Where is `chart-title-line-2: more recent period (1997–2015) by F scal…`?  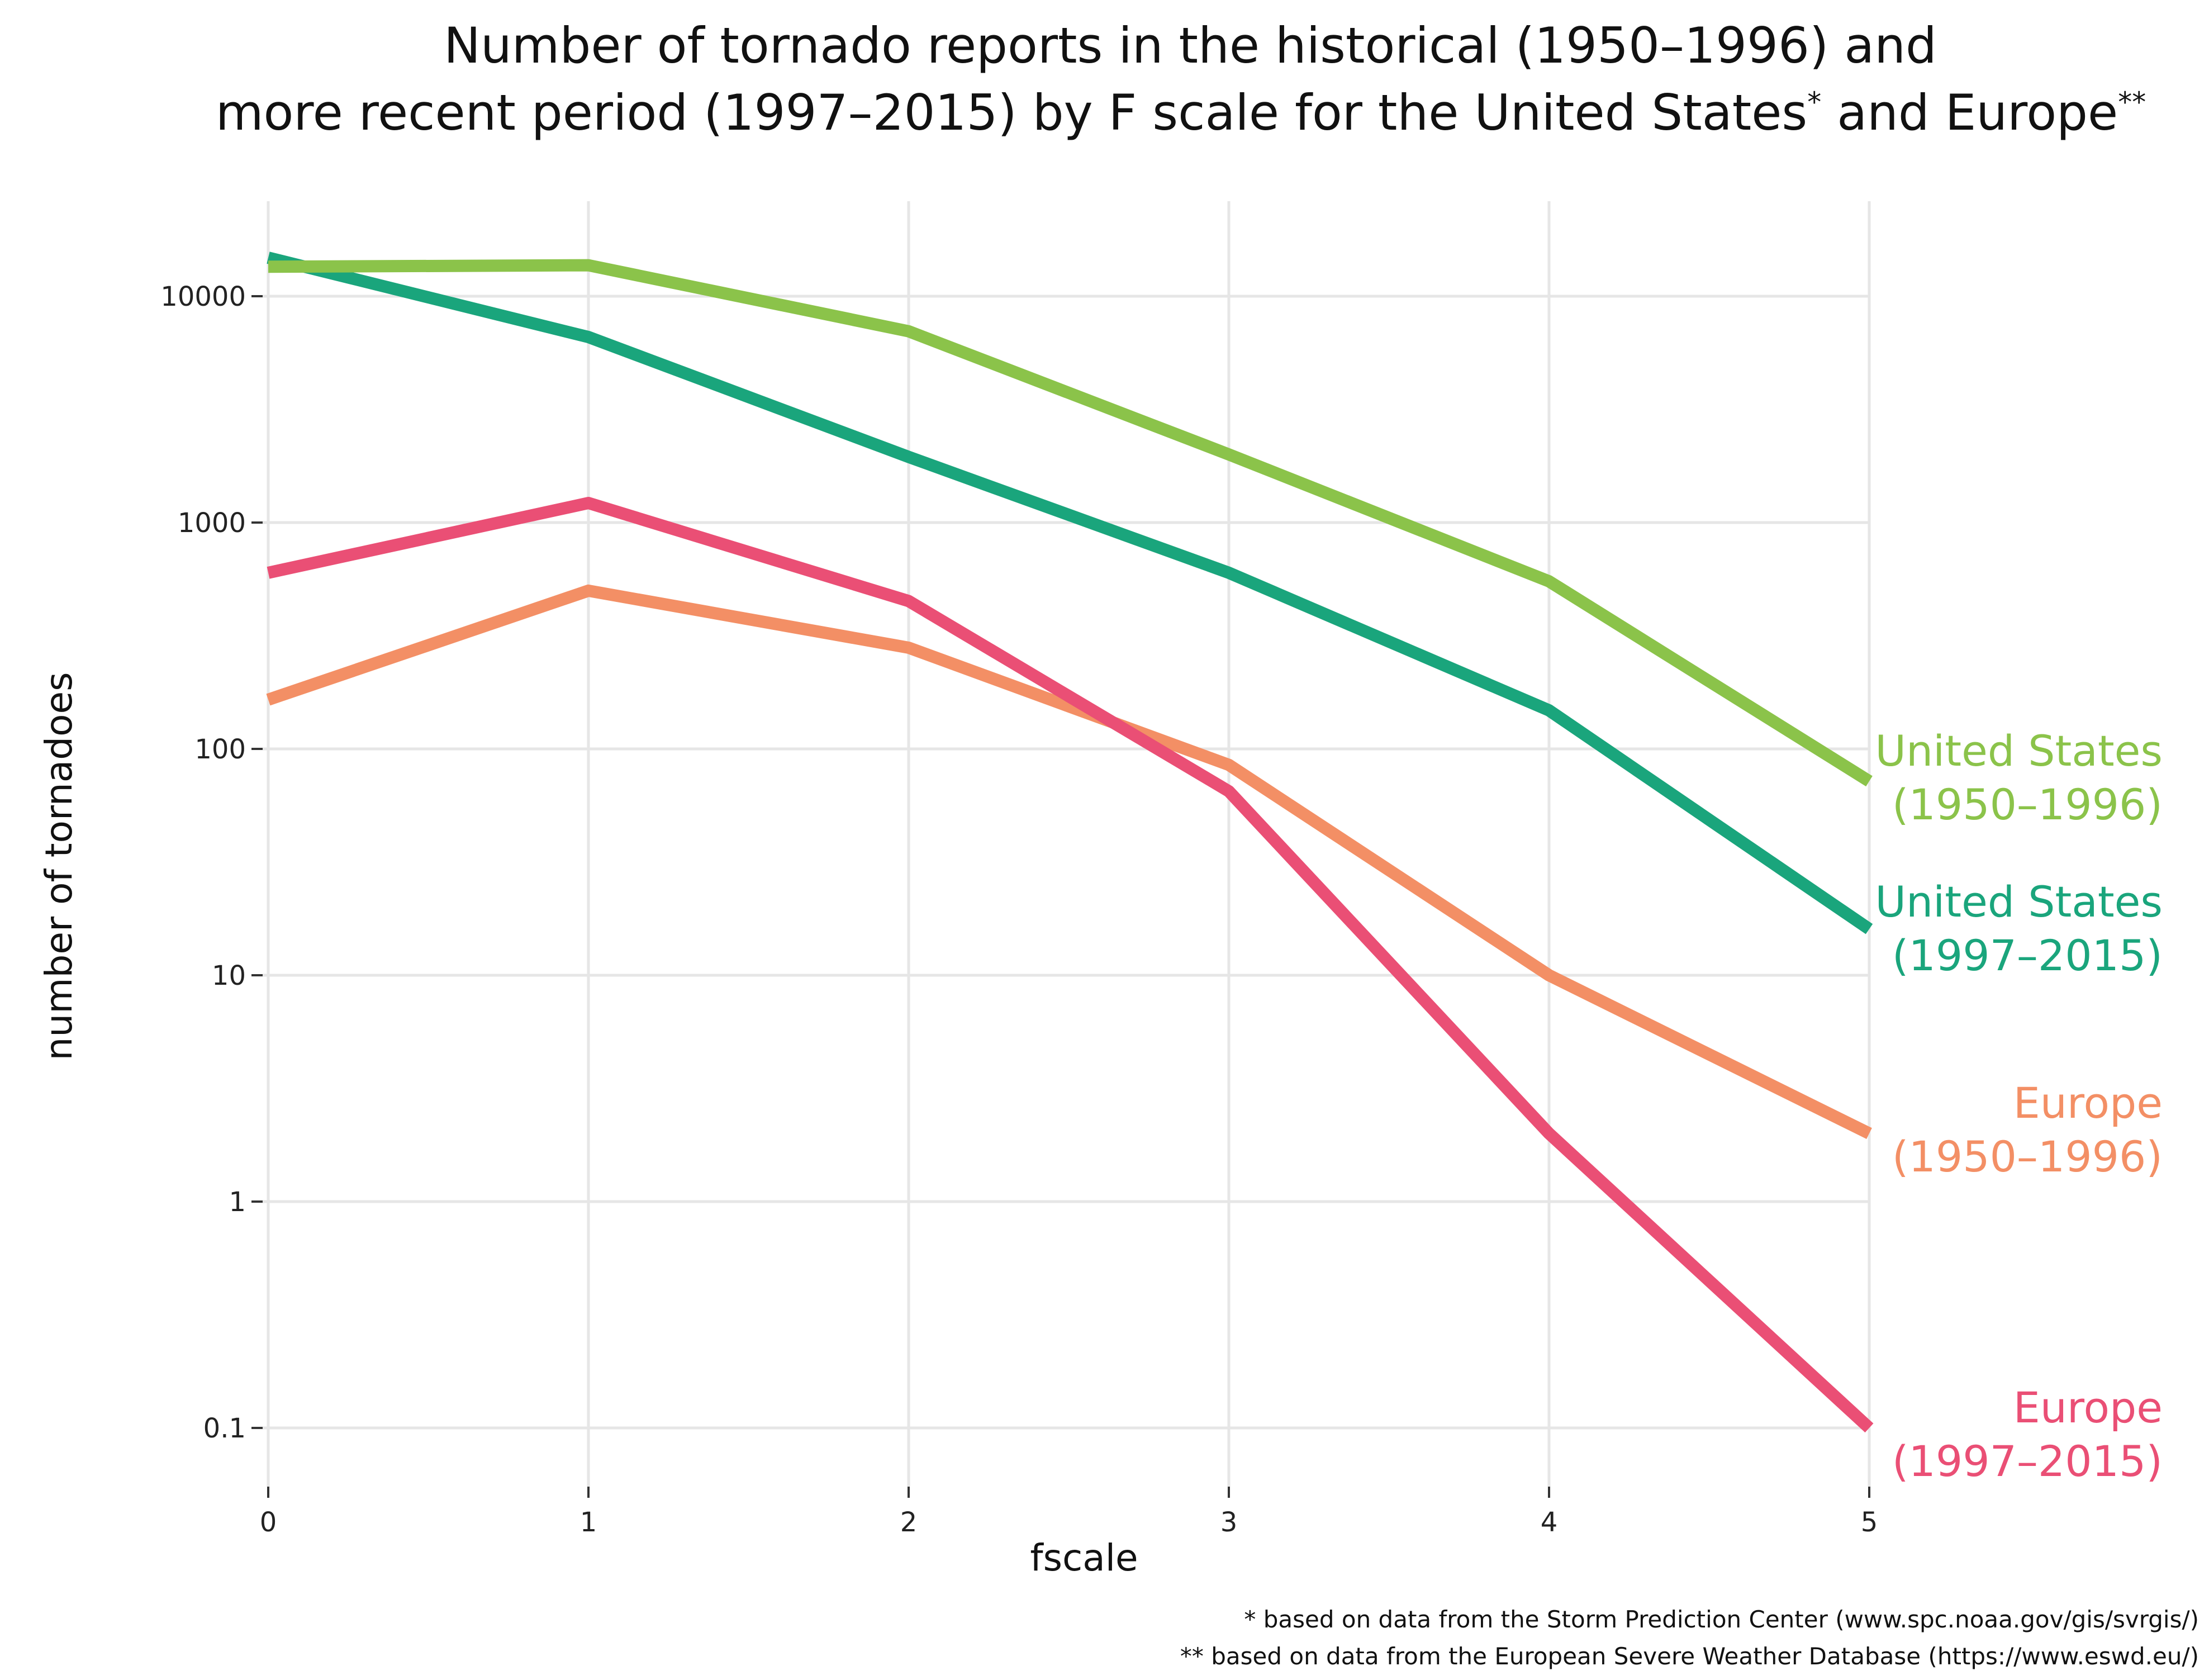 chart-title-line-2: more recent period (1997–2015) by F scal… is located at coordinates (1181, 112).